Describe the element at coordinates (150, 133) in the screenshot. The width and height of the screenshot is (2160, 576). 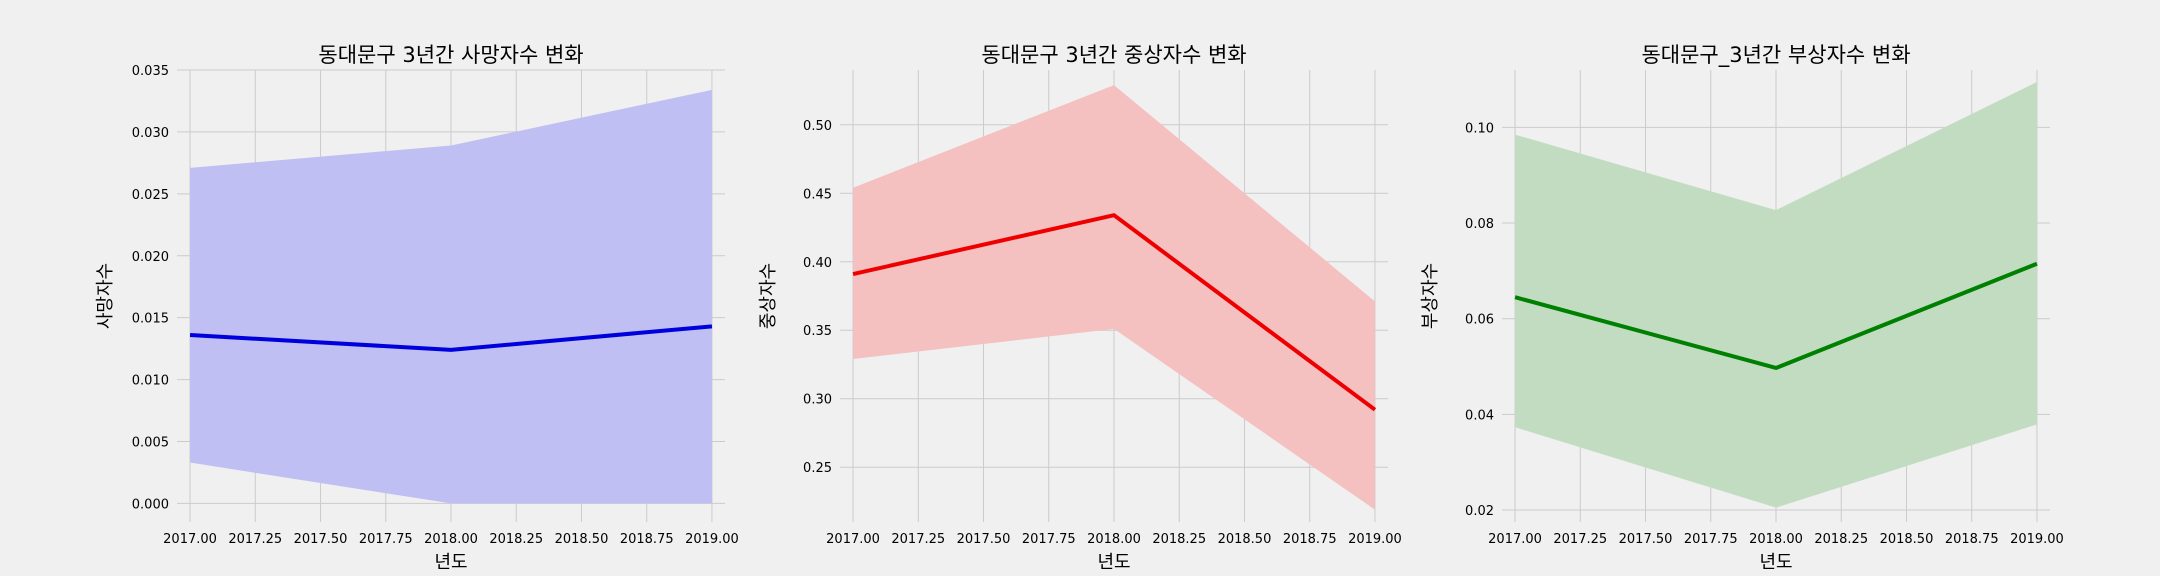
I see `y-tick-label: 0.030` at that location.